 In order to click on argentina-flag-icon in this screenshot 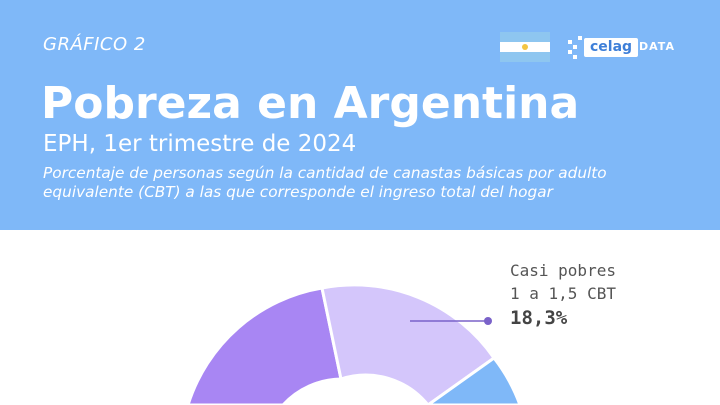, I will do `click(525, 47)`.